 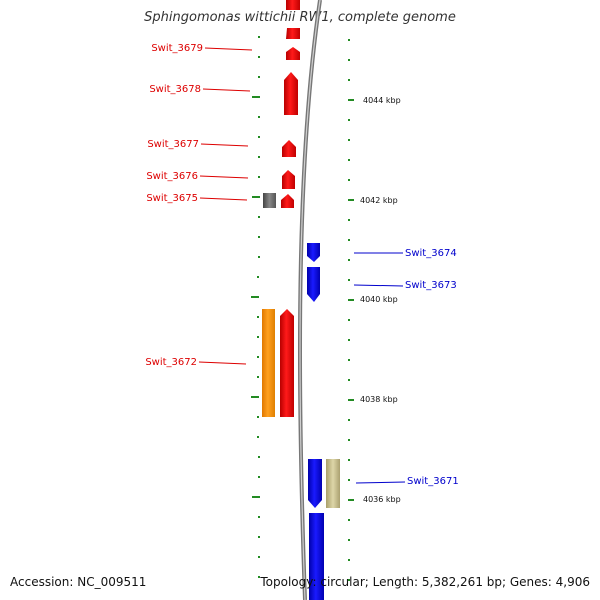 What do you see at coordinates (175, 89) in the screenshot?
I see `label-swit-3678: Swit_3678` at bounding box center [175, 89].